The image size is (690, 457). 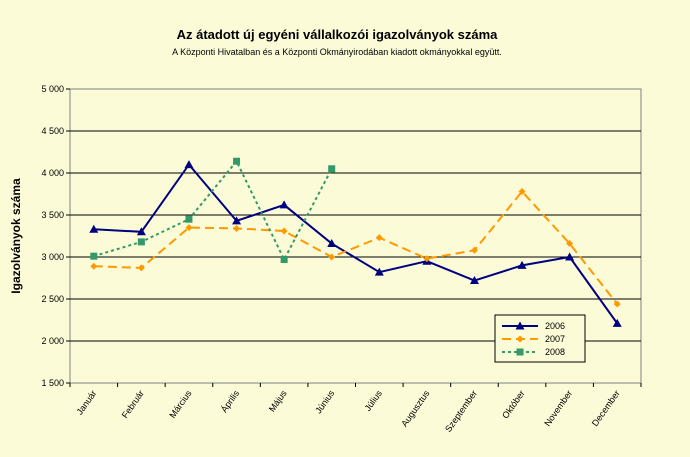 What do you see at coordinates (278, 401) in the screenshot?
I see `x-tick-label: Május` at bounding box center [278, 401].